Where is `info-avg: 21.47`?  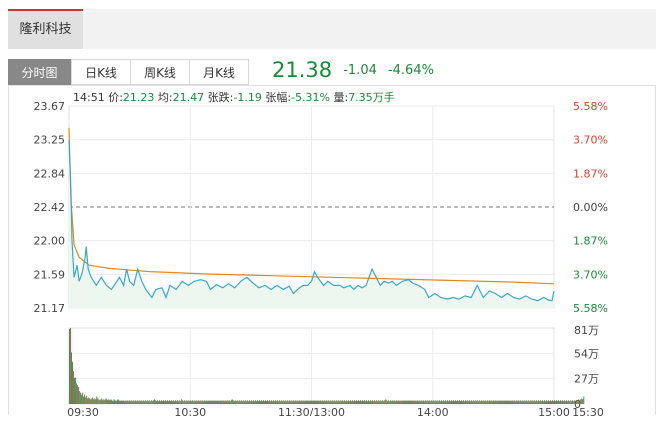 info-avg: 21.47 is located at coordinates (190, 97).